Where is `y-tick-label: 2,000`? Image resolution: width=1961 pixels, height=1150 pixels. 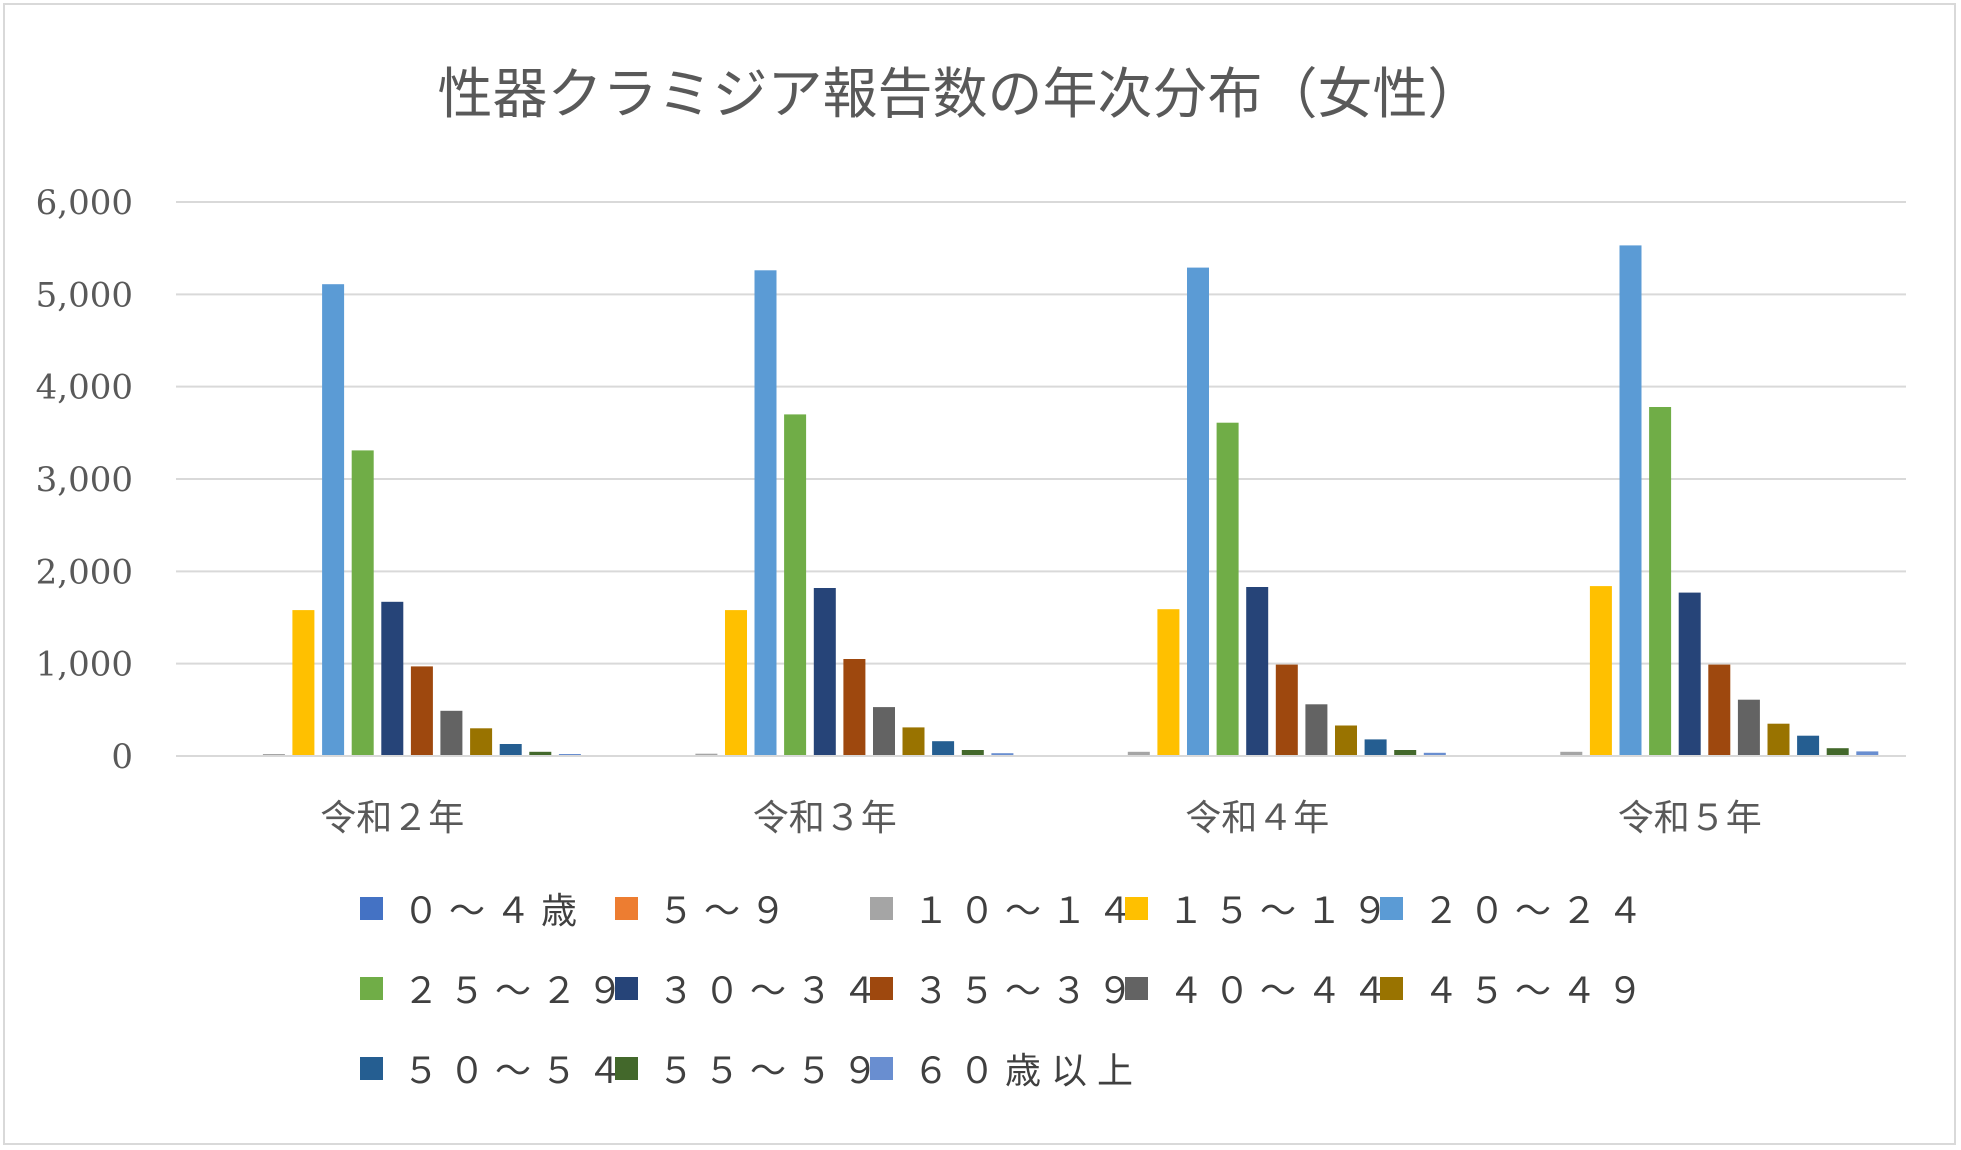 y-tick-label: 2,000 is located at coordinates (84, 572).